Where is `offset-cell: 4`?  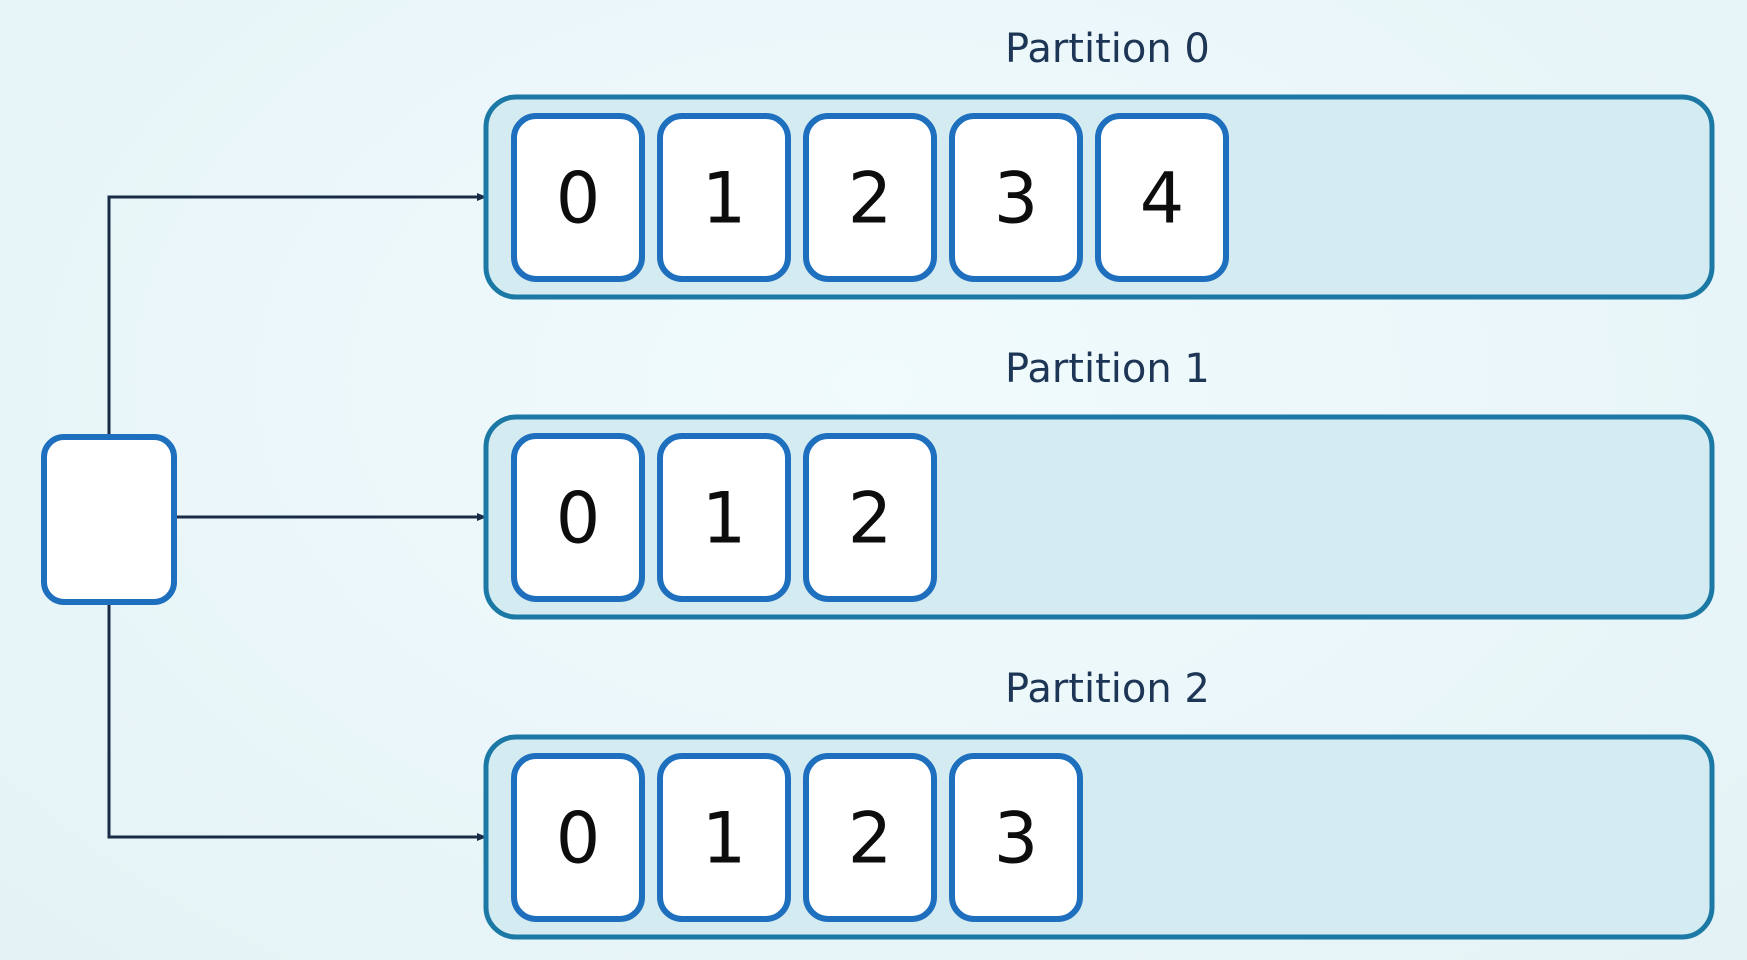
offset-cell: 4 is located at coordinates (1162, 197).